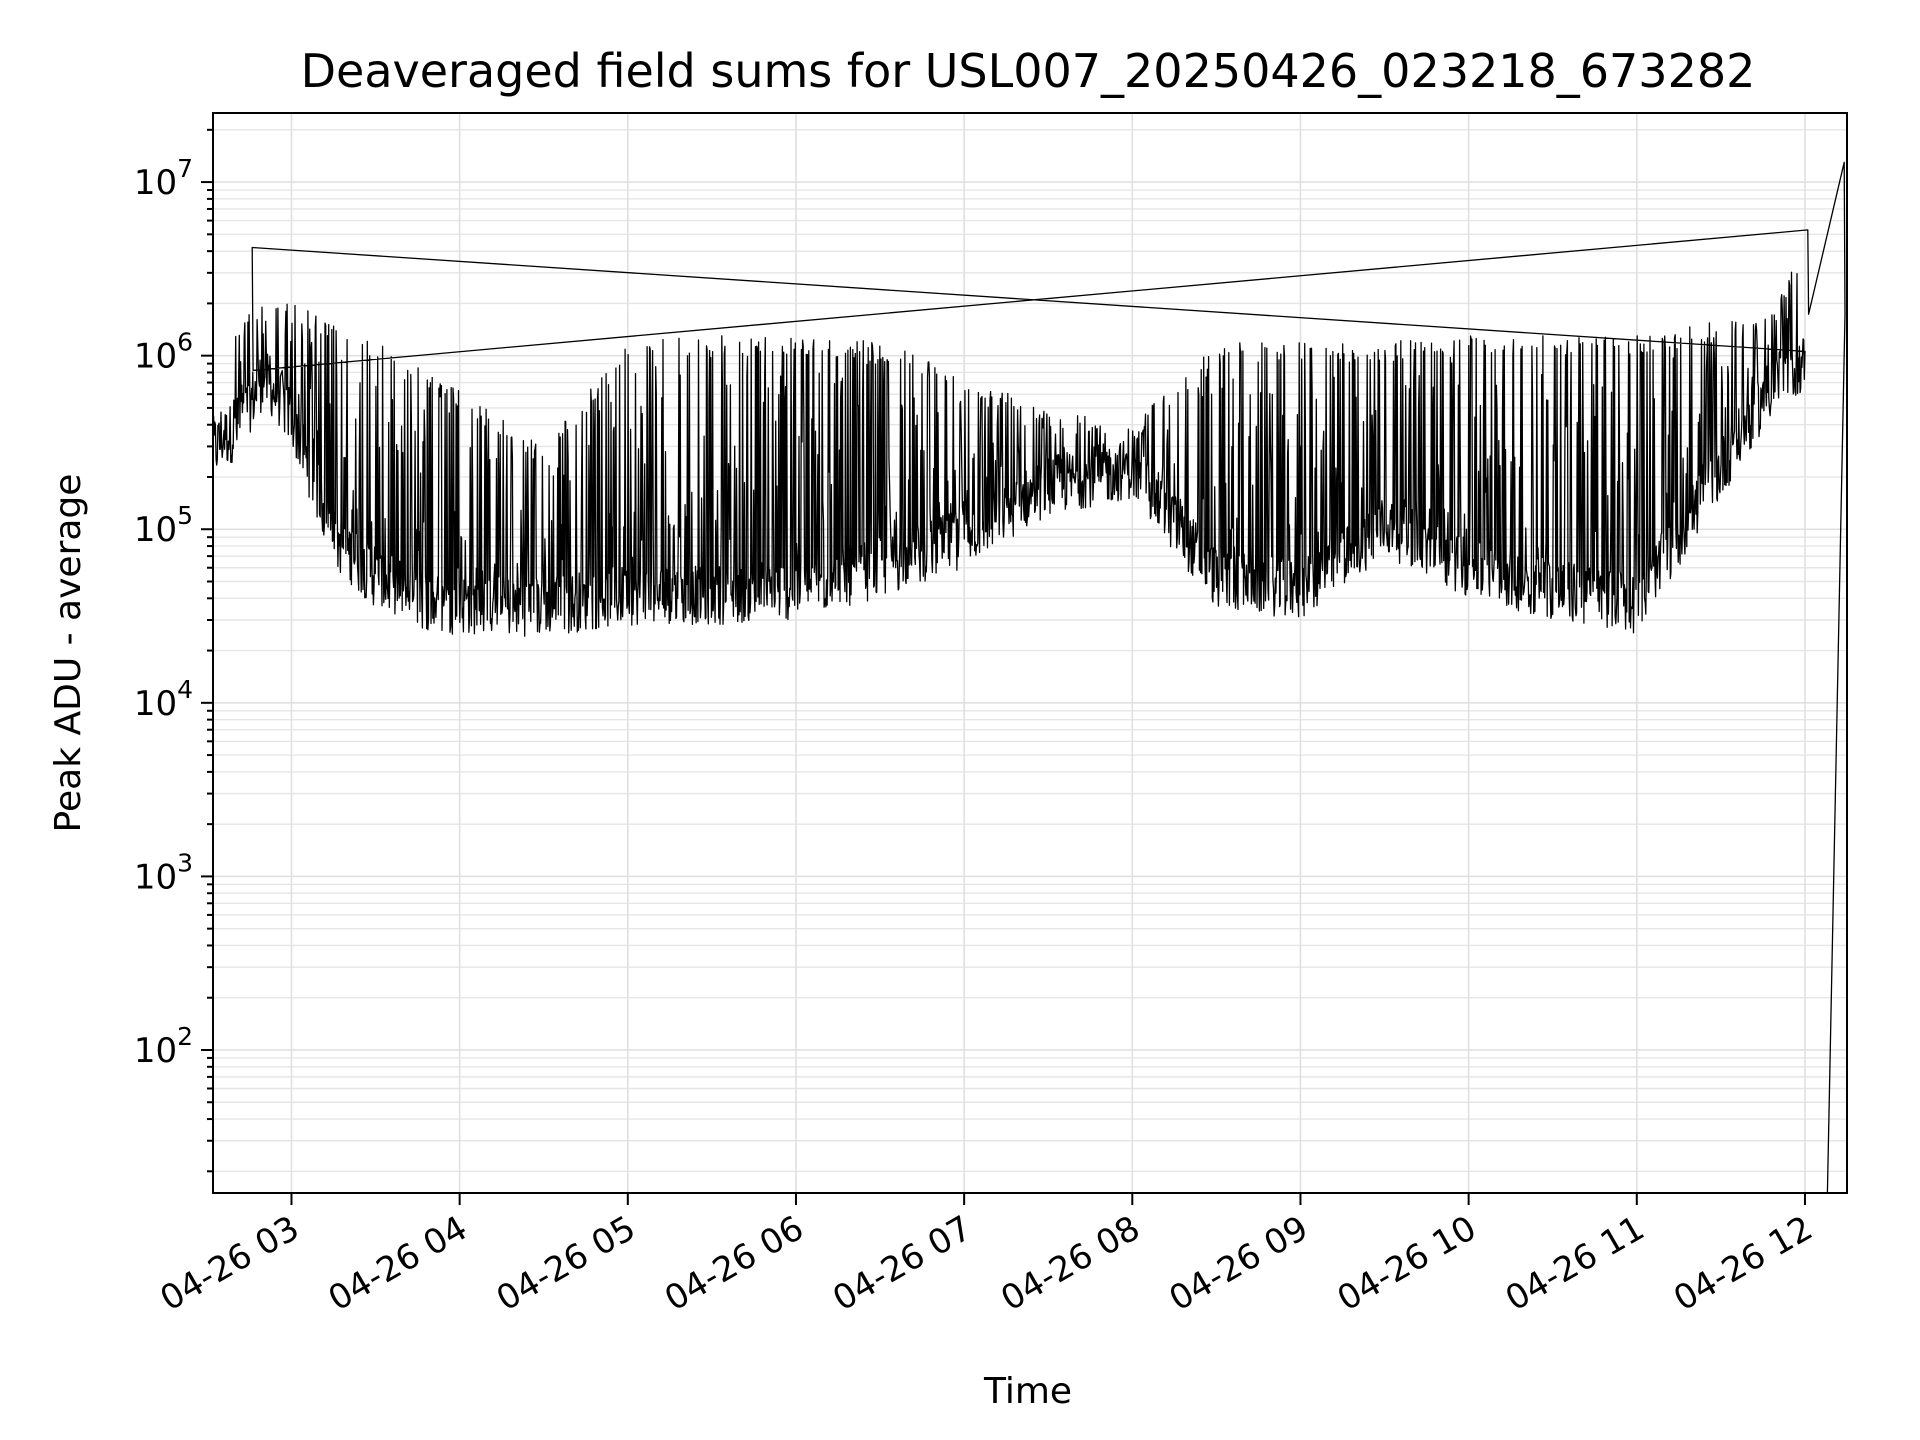 This screenshot has width=1920, height=1440. What do you see at coordinates (163, 525) in the screenshot?
I see `y-tick-label: 10⁵` at bounding box center [163, 525].